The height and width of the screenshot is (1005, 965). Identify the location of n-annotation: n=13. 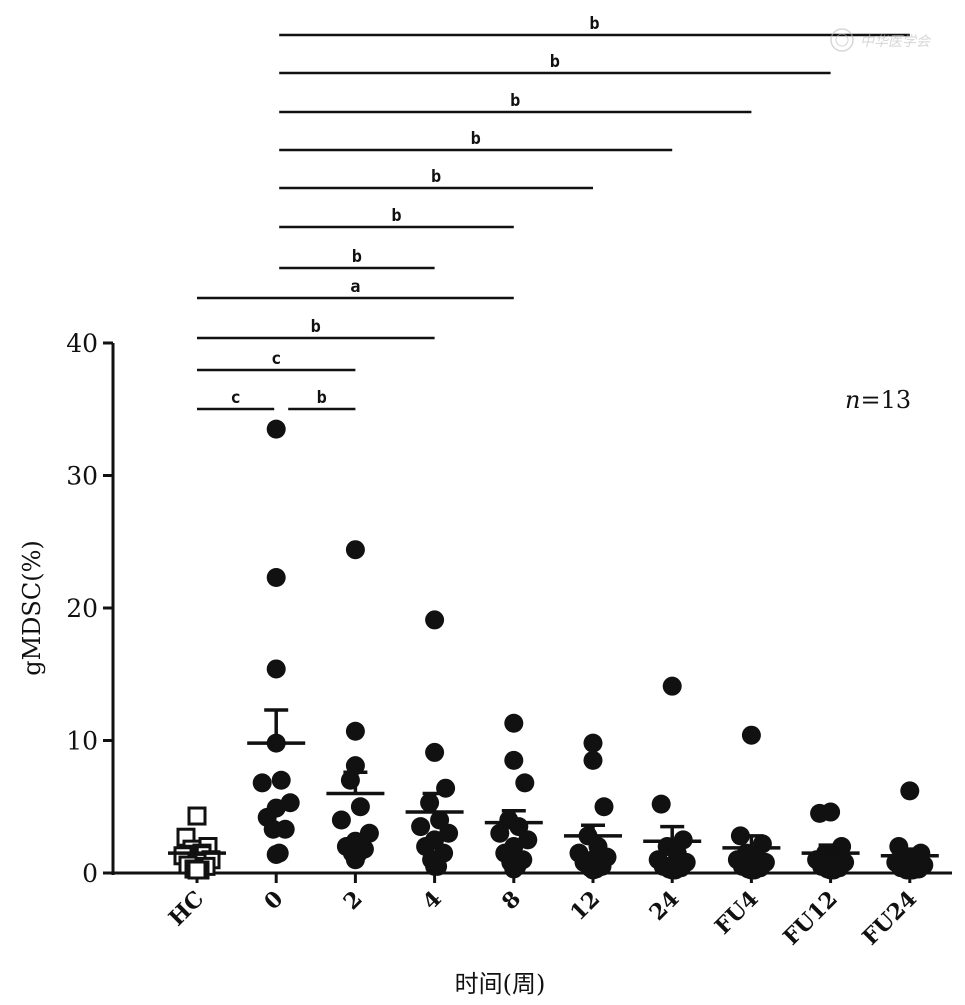
(878, 400).